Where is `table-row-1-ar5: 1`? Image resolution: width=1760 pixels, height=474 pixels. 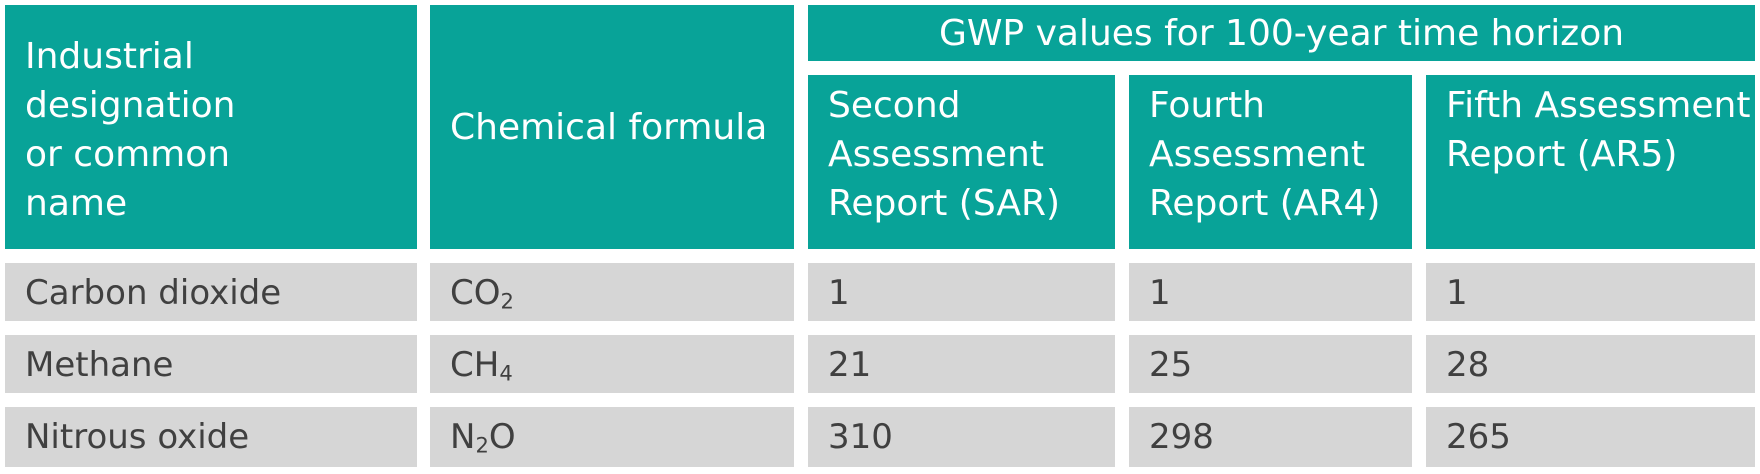 table-row-1-ar5: 1 is located at coordinates (1590, 292).